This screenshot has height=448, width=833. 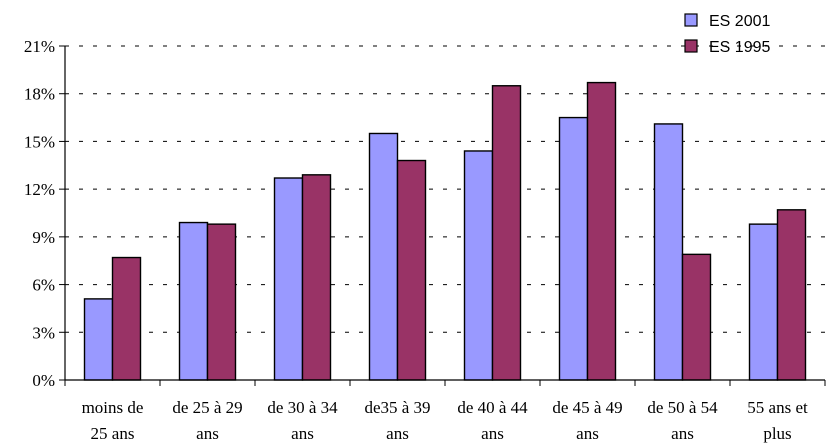 I want to click on y-tick-labels: 0% 3% 6% 9% 12% 15% 18% 21%, so click(x=39, y=213).